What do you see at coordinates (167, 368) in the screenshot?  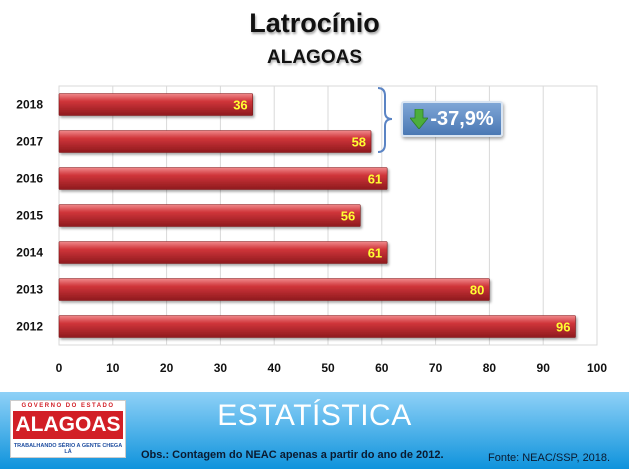 I see `x-tick-label: 20` at bounding box center [167, 368].